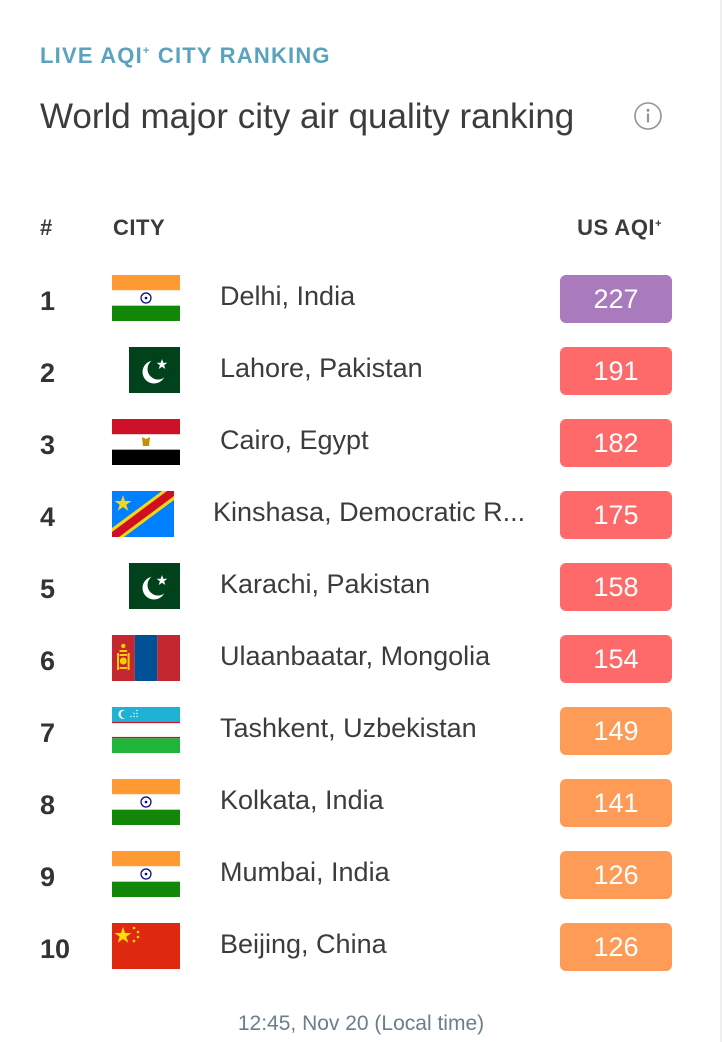 The image size is (722, 1042). What do you see at coordinates (146, 51) in the screenshot?
I see `eyebrow-plus: +` at bounding box center [146, 51].